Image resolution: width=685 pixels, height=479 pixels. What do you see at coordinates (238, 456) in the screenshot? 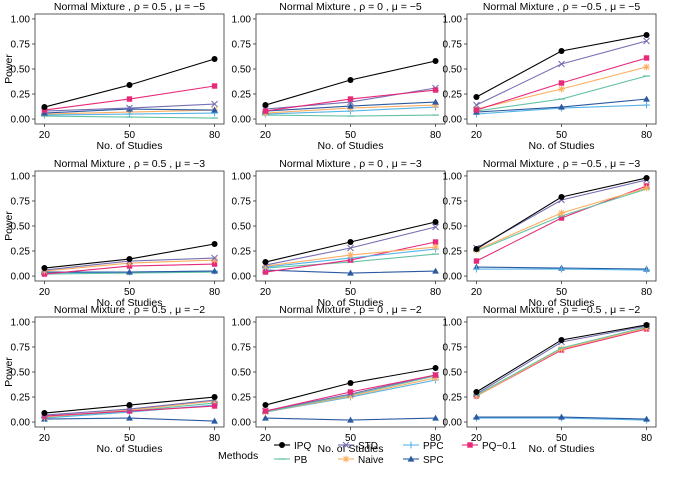
I see `legend-title: Methods` at bounding box center [238, 456].